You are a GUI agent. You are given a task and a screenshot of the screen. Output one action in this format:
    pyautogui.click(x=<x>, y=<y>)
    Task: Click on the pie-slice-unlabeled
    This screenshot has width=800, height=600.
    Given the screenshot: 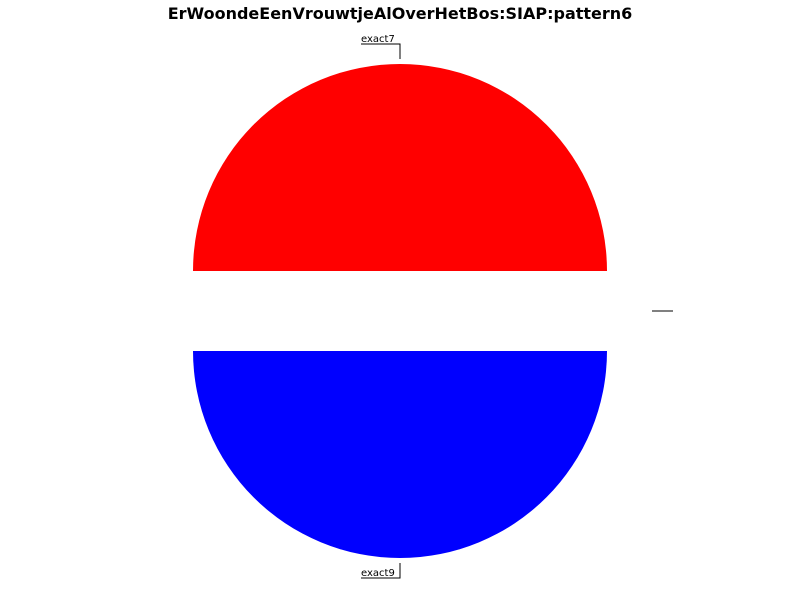 What is the action you would take?
    pyautogui.click(x=400, y=311)
    